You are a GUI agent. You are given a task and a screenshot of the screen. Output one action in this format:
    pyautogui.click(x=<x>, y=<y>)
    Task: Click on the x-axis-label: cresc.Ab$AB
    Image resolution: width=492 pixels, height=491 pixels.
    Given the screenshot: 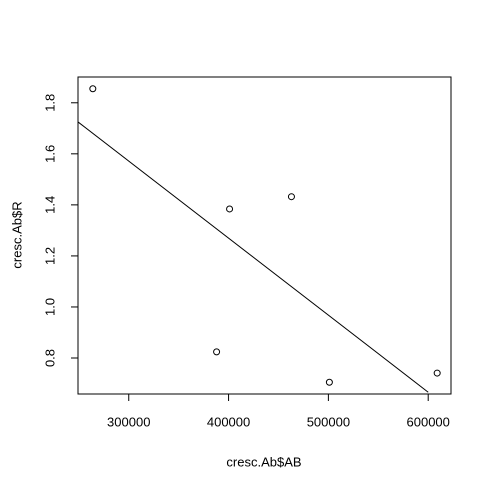 What is the action you would take?
    pyautogui.click(x=263, y=461)
    